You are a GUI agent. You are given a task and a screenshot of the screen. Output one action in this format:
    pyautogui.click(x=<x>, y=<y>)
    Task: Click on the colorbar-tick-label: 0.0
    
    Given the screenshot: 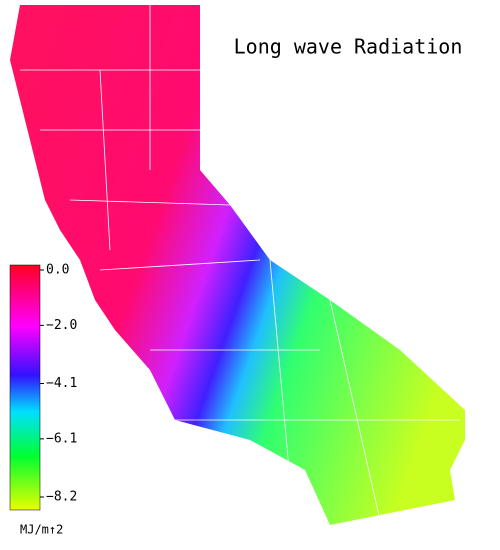 What is the action you would take?
    pyautogui.click(x=57, y=270)
    